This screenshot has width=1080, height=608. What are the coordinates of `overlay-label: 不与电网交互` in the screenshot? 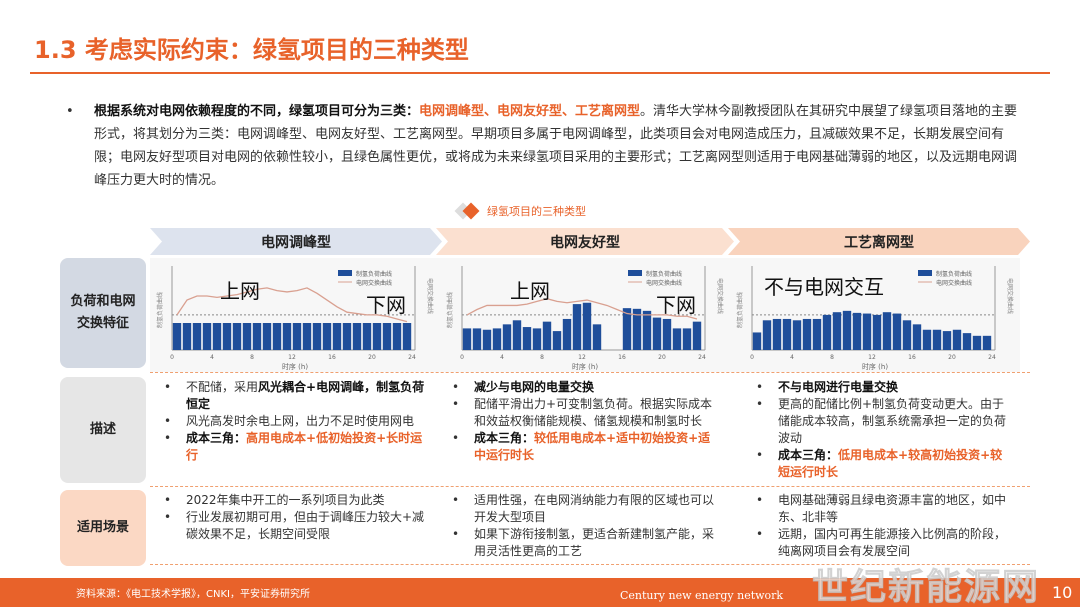 It's located at (824, 287).